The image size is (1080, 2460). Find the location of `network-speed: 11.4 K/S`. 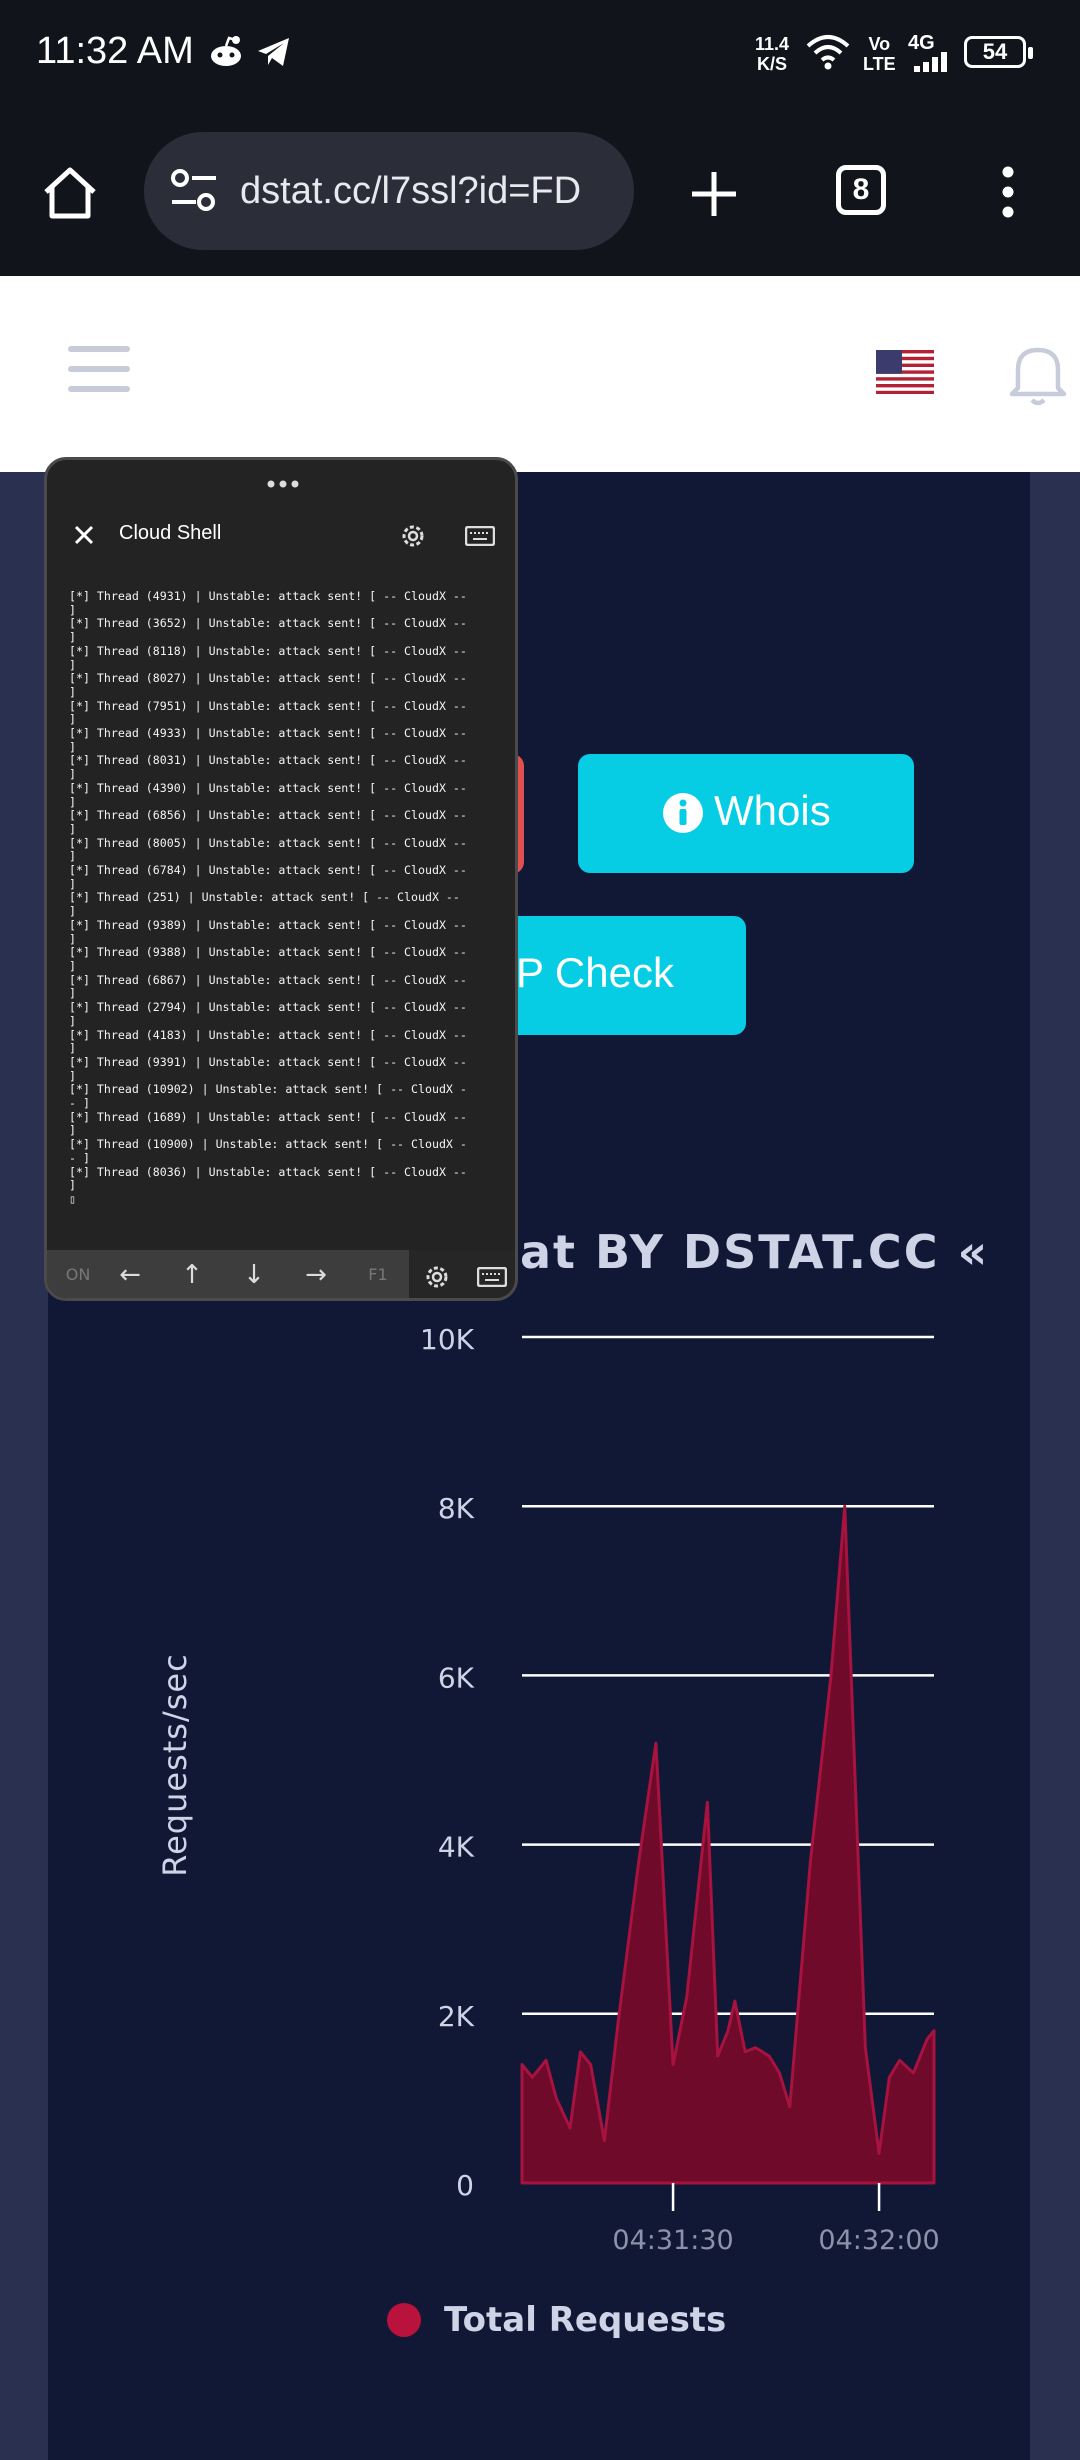

network-speed: 11.4 K/S is located at coordinates (772, 54).